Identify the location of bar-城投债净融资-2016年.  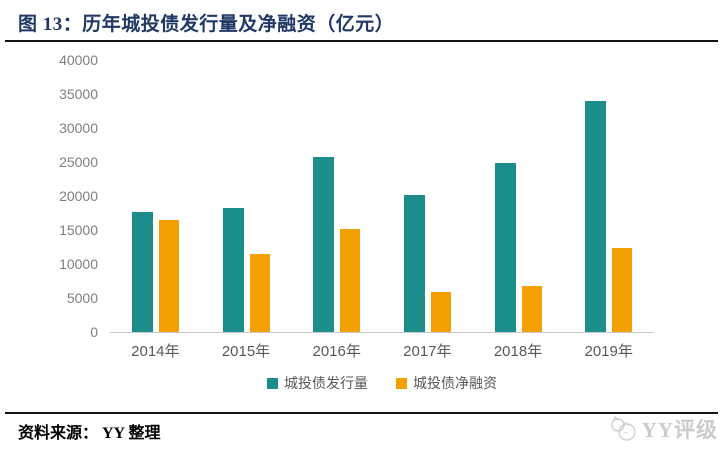
(350, 280).